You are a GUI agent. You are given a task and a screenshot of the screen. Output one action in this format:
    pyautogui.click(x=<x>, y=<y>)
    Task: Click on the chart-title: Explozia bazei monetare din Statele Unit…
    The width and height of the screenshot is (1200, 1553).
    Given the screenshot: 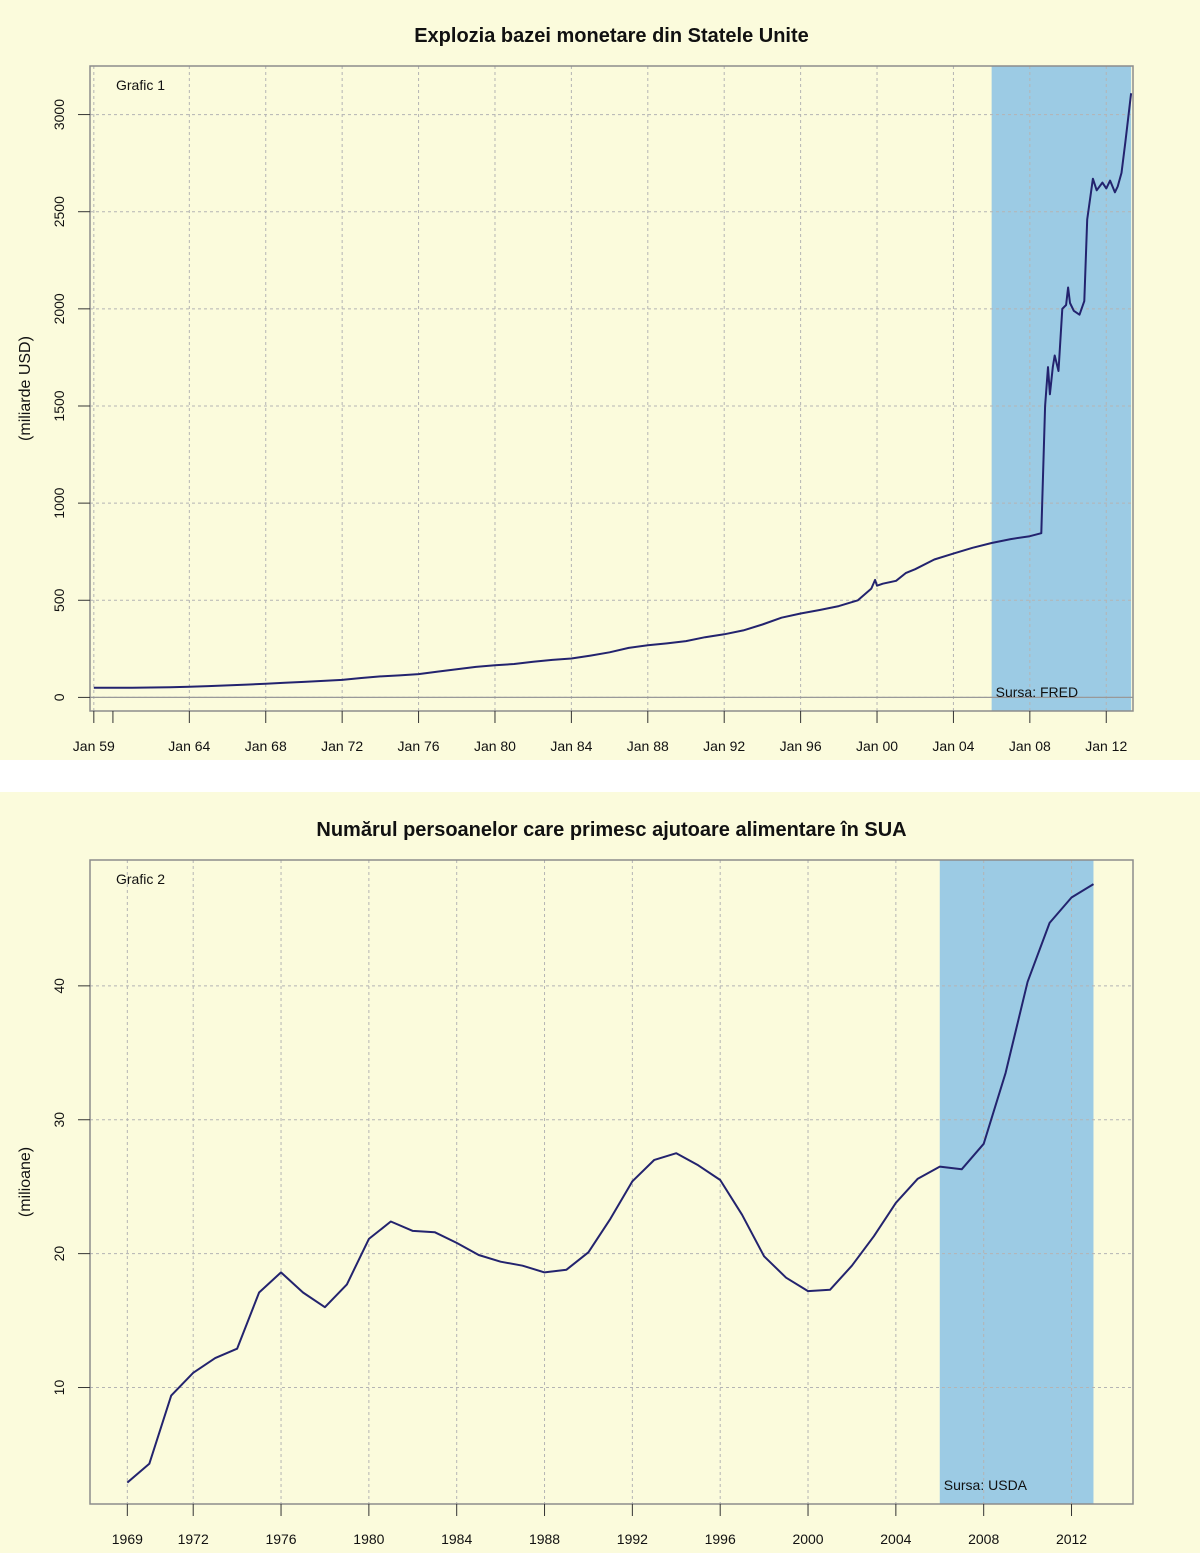 What is the action you would take?
    pyautogui.click(x=611, y=36)
    